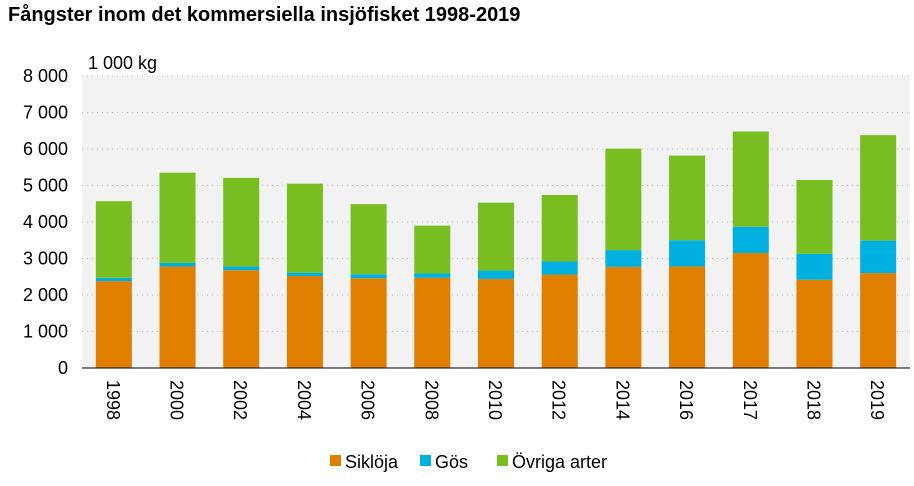 The width and height of the screenshot is (914, 486). Describe the element at coordinates (45, 186) in the screenshot. I see `y-tick-label: 5 000` at that location.